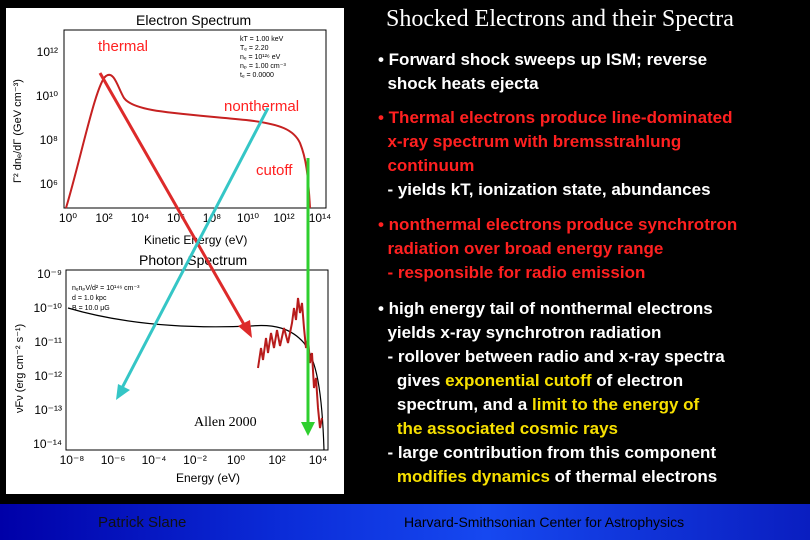  I want to click on bottom-param-line: d = 1.0 kpc, so click(89, 298).